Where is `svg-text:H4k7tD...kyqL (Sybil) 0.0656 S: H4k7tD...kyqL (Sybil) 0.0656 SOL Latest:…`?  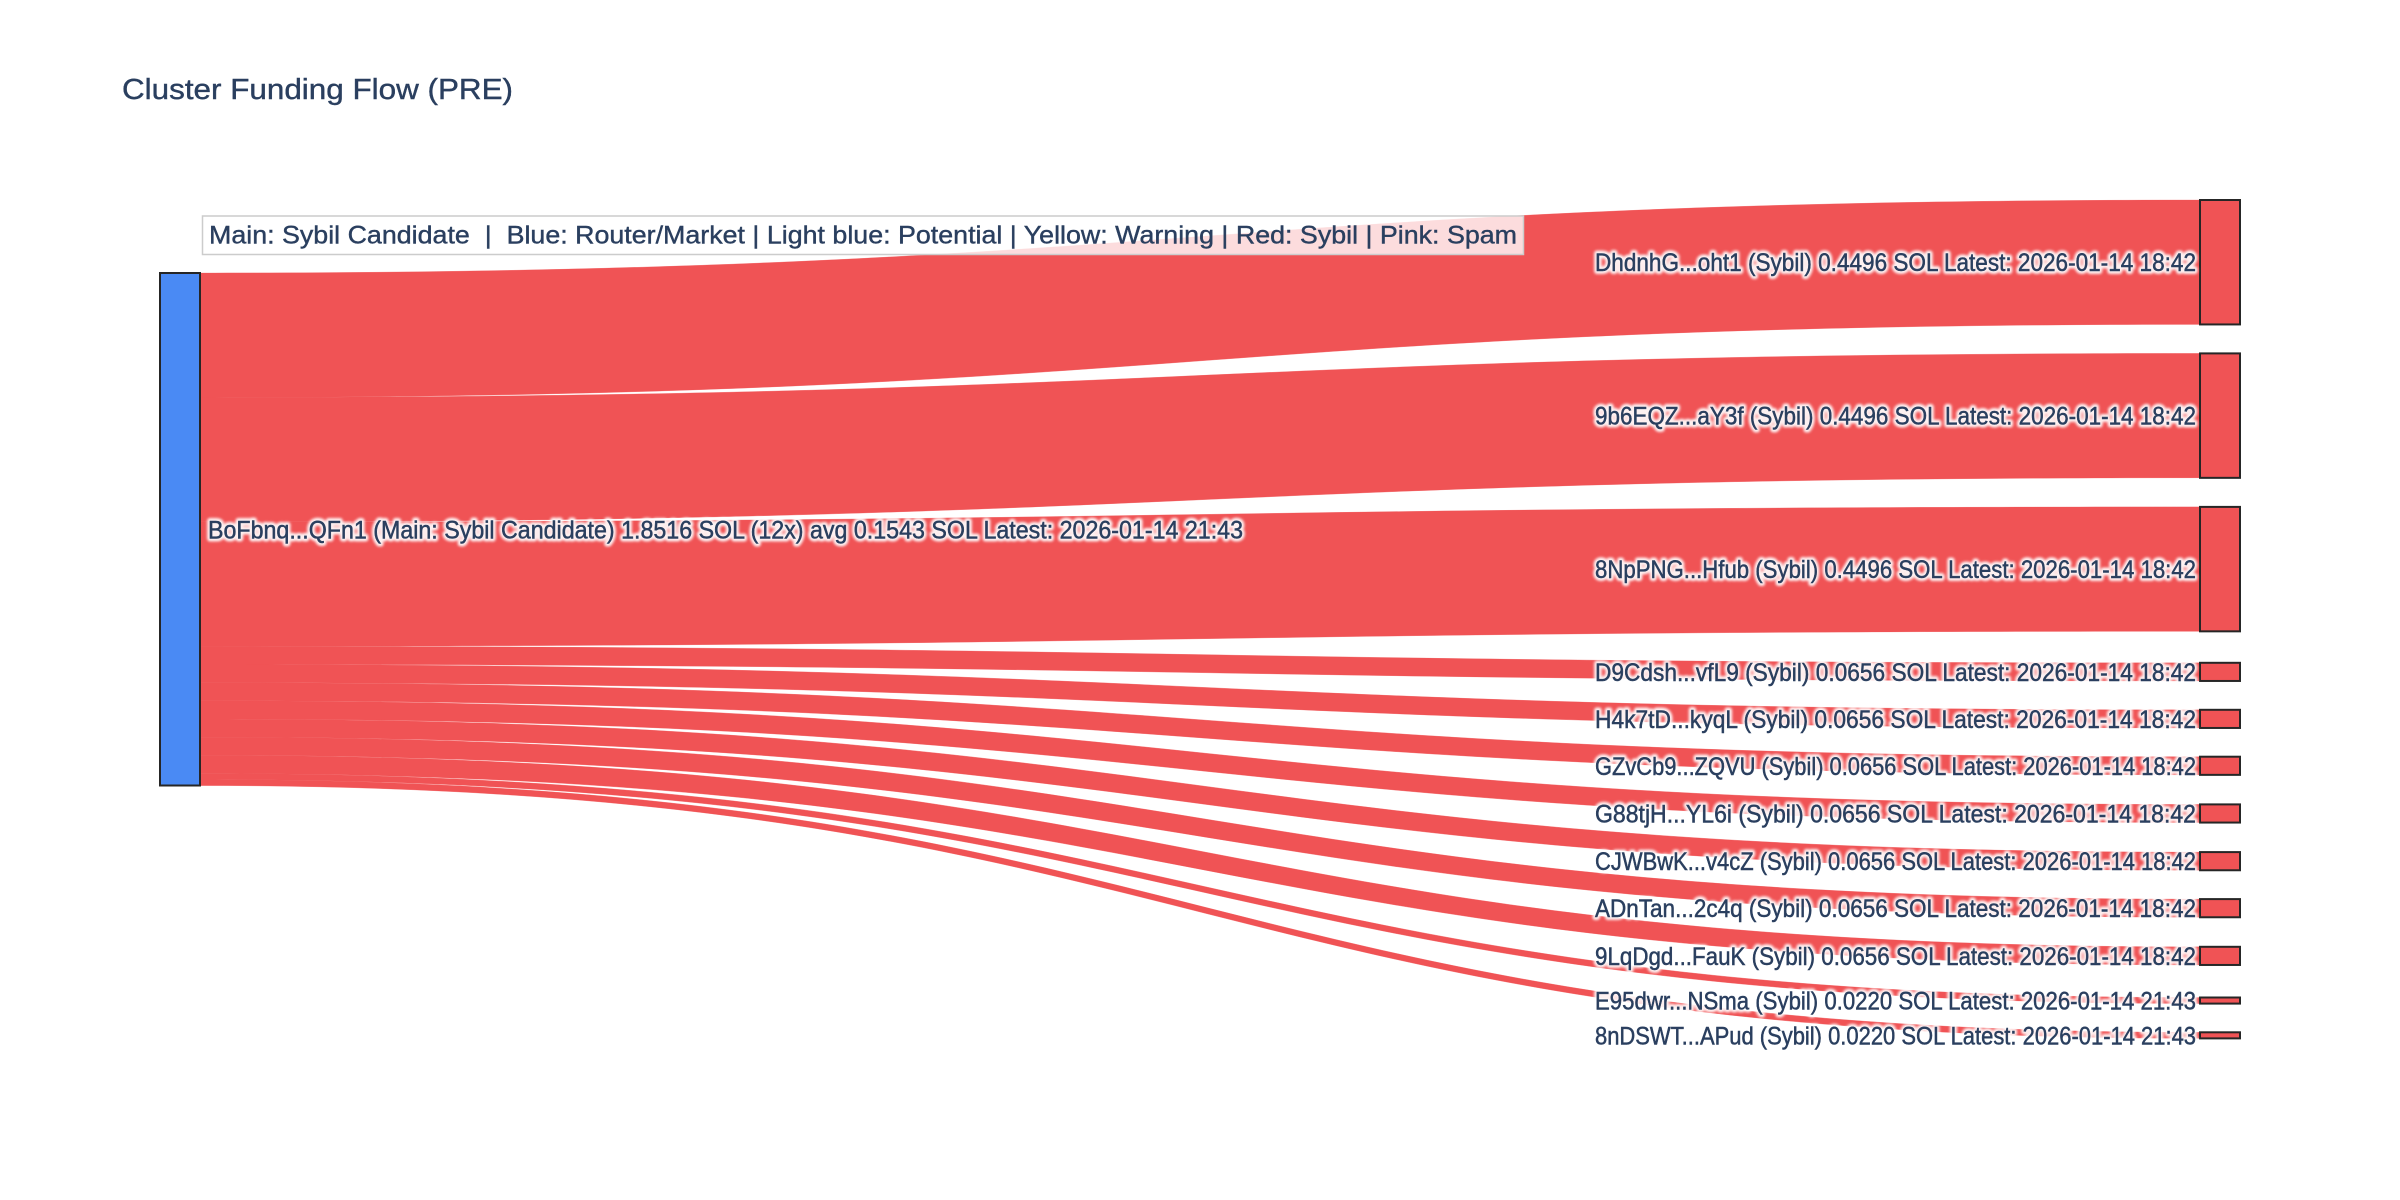 svg-text:H4k7tD...kyqL (Sybil) 0.0656 S: H4k7tD...kyqL (Sybil) 0.0656 SOL Latest:… is located at coordinates (1895, 720).